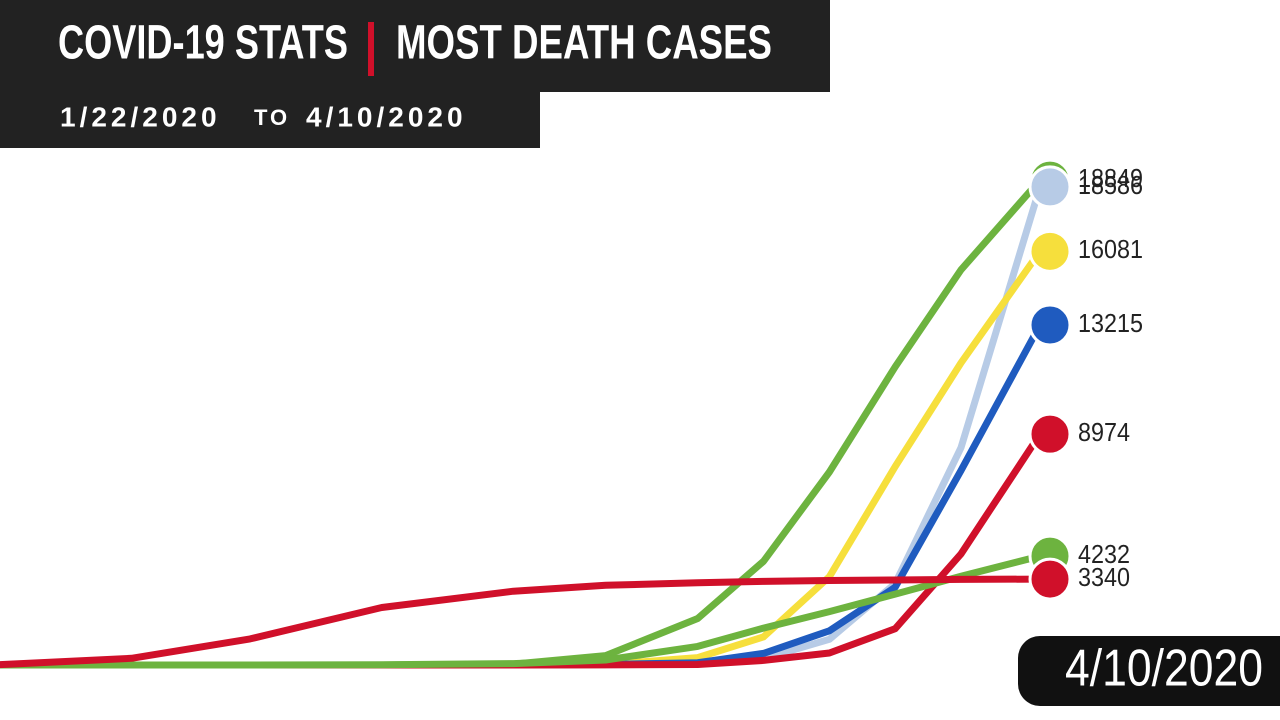 This screenshot has width=1280, height=720. I want to click on range-joiner: TO, so click(272, 117).